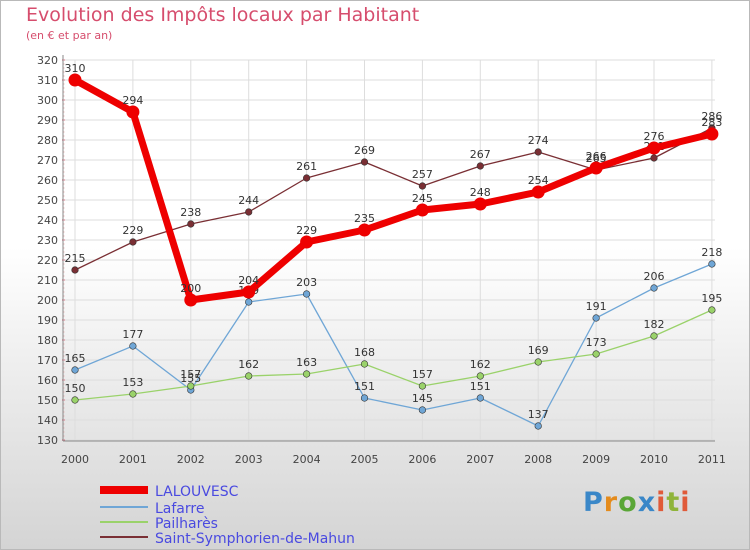 The width and height of the screenshot is (750, 550). Describe the element at coordinates (47, 360) in the screenshot. I see `y-tick-label: 170` at that location.